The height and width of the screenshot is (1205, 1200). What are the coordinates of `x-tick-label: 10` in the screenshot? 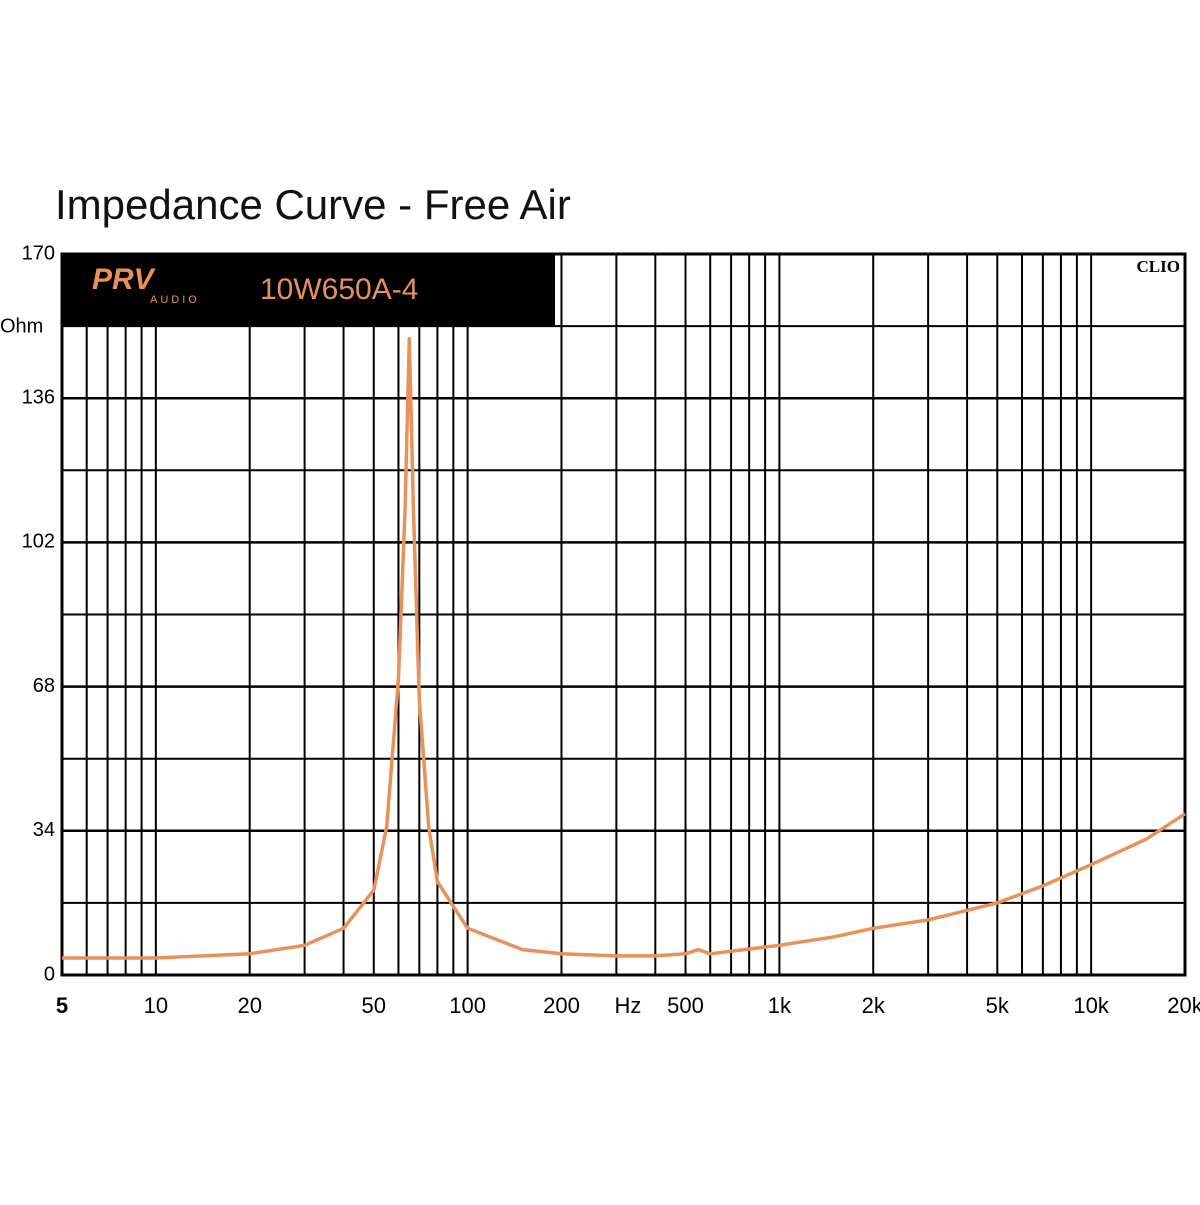 It's located at (156, 1005).